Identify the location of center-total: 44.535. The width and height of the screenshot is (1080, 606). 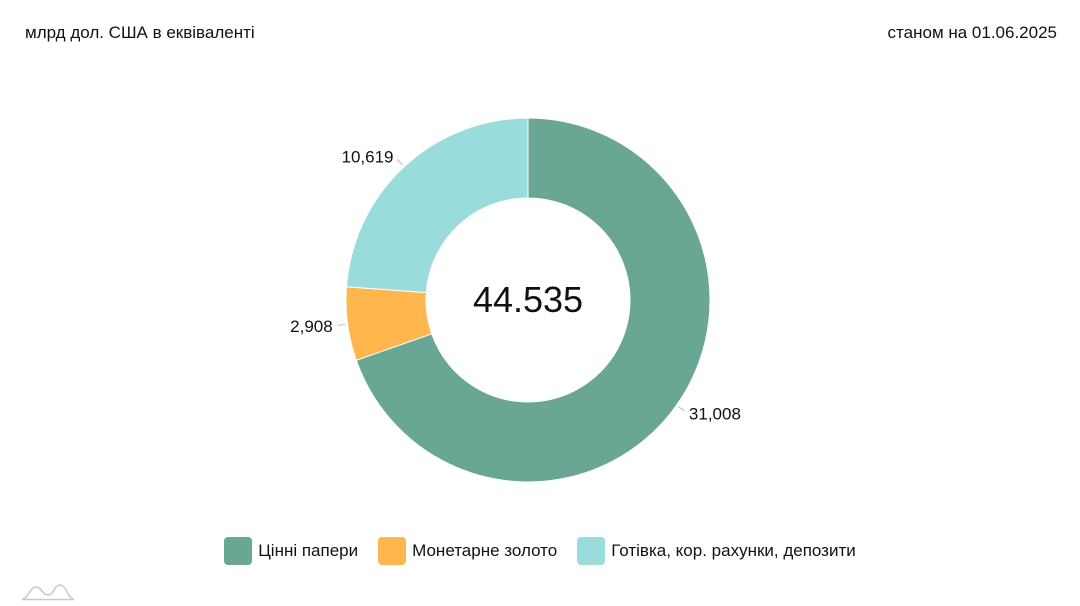
(528, 299).